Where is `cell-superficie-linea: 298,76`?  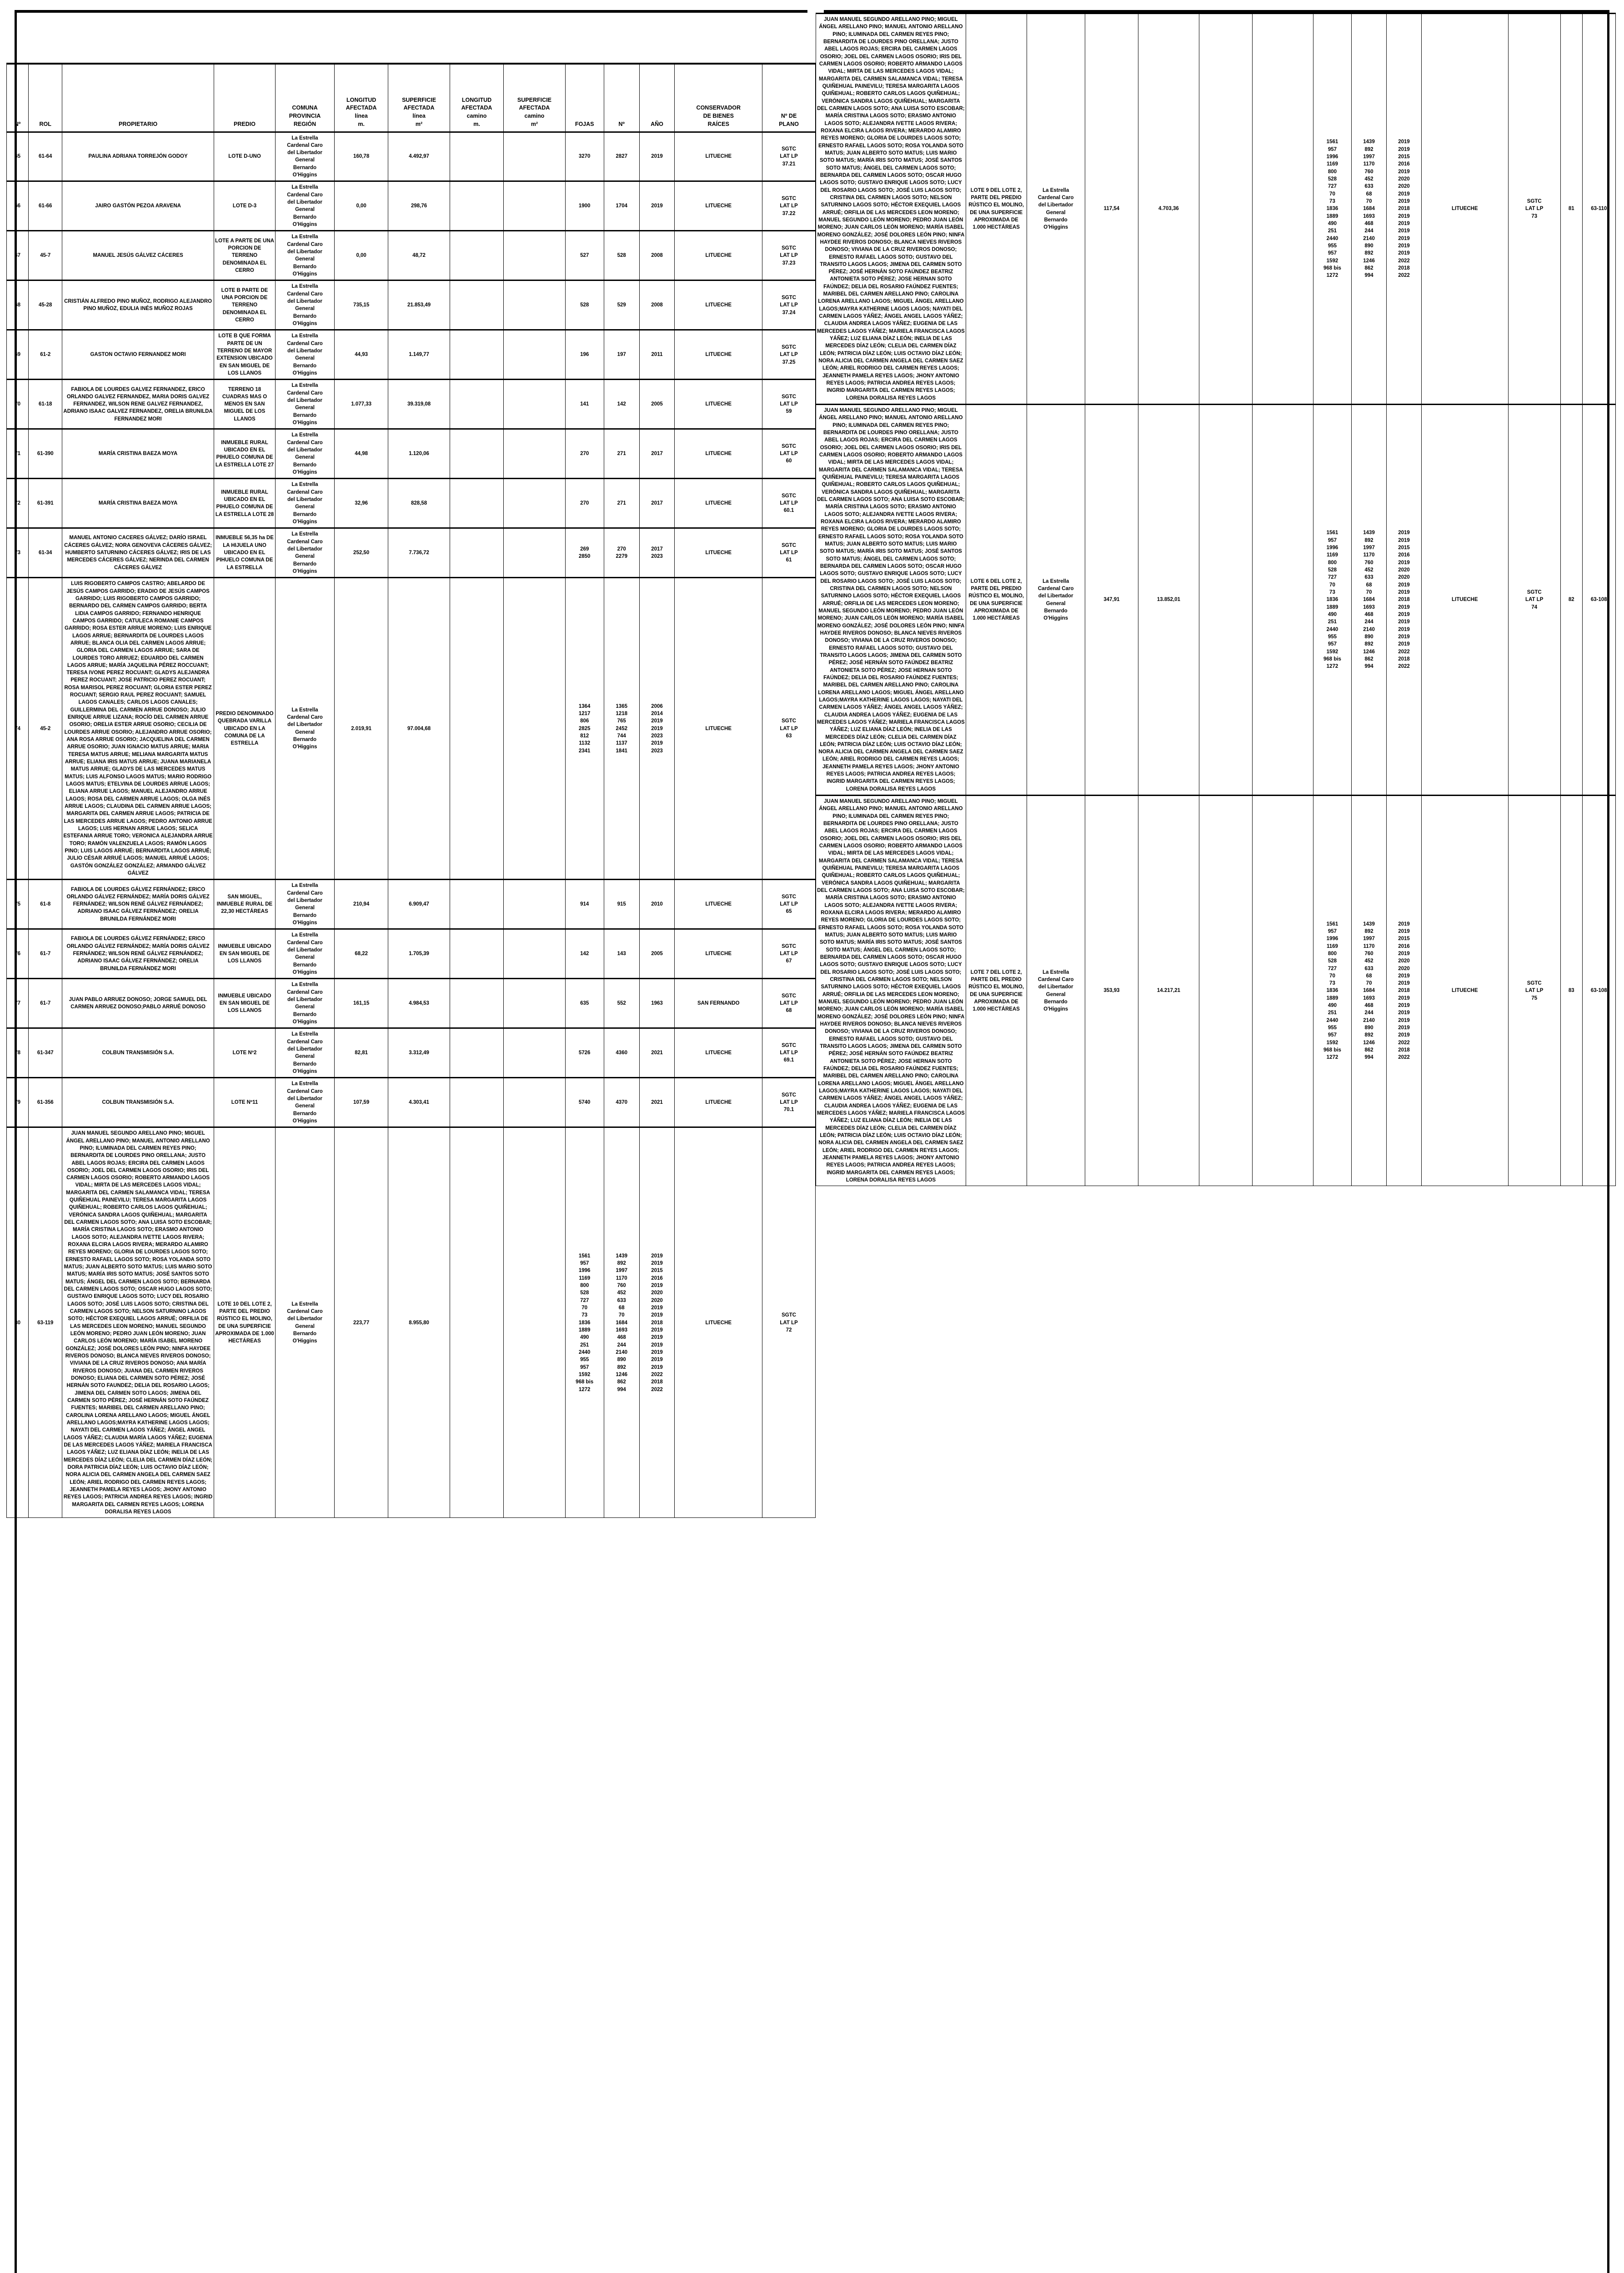
cell-superficie-linea: 298,76 is located at coordinates (419, 205).